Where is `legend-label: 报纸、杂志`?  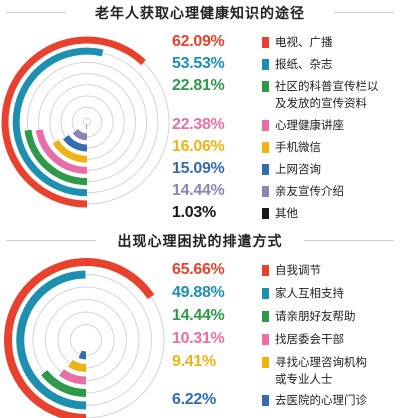
legend-label: 报纸、杂志 is located at coordinates (304, 64).